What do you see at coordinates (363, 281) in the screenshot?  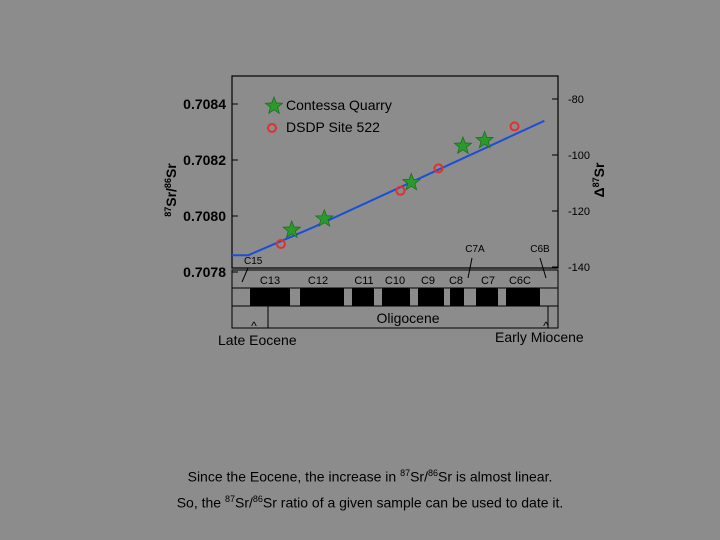 I see `chron-c11-label: C11` at bounding box center [363, 281].